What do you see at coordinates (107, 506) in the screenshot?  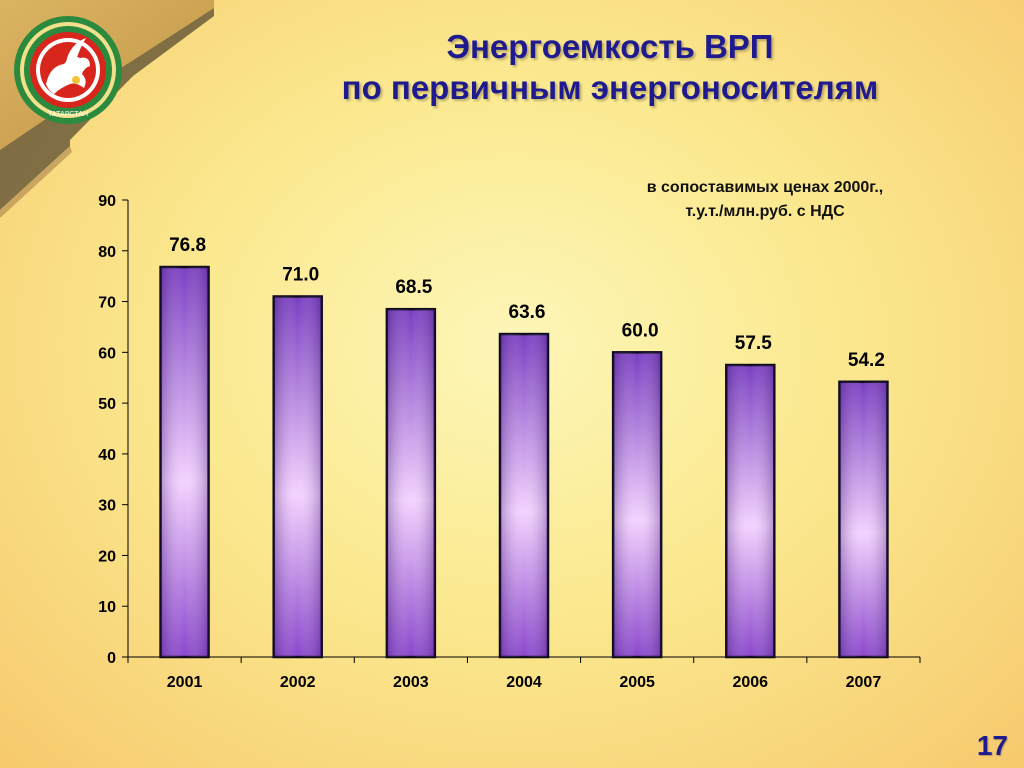 I see `y-tick-label: 30` at bounding box center [107, 506].